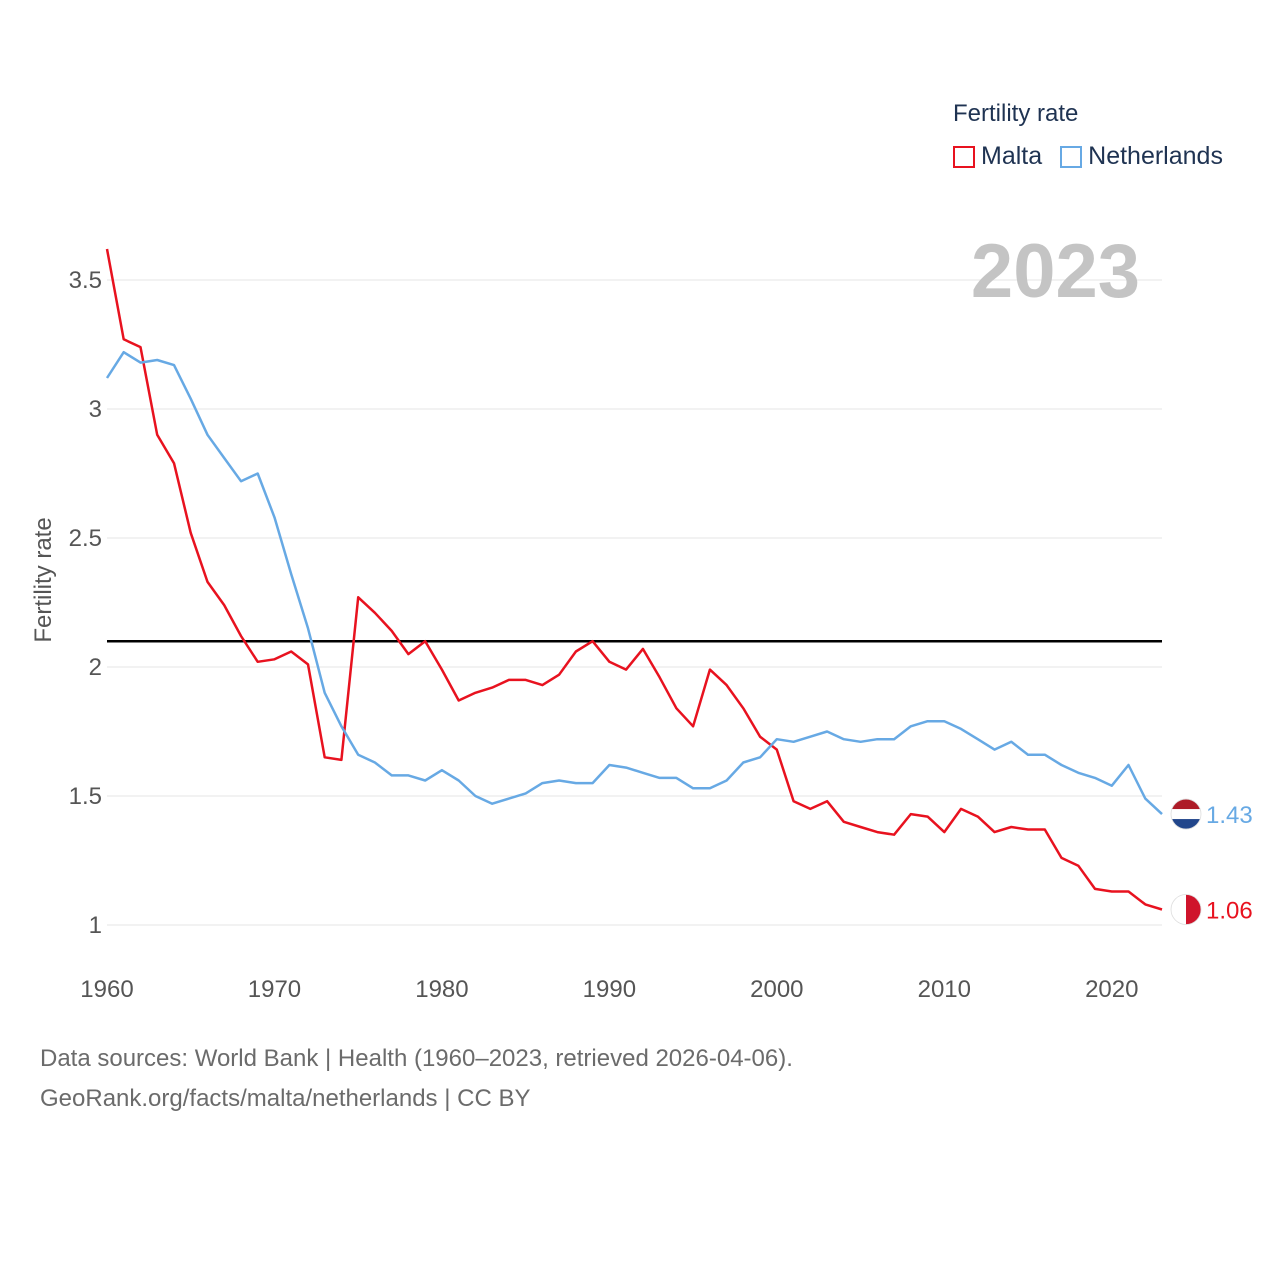 The image size is (1280, 1280). I want to click on y-tick-label: 2.5, so click(85, 538).